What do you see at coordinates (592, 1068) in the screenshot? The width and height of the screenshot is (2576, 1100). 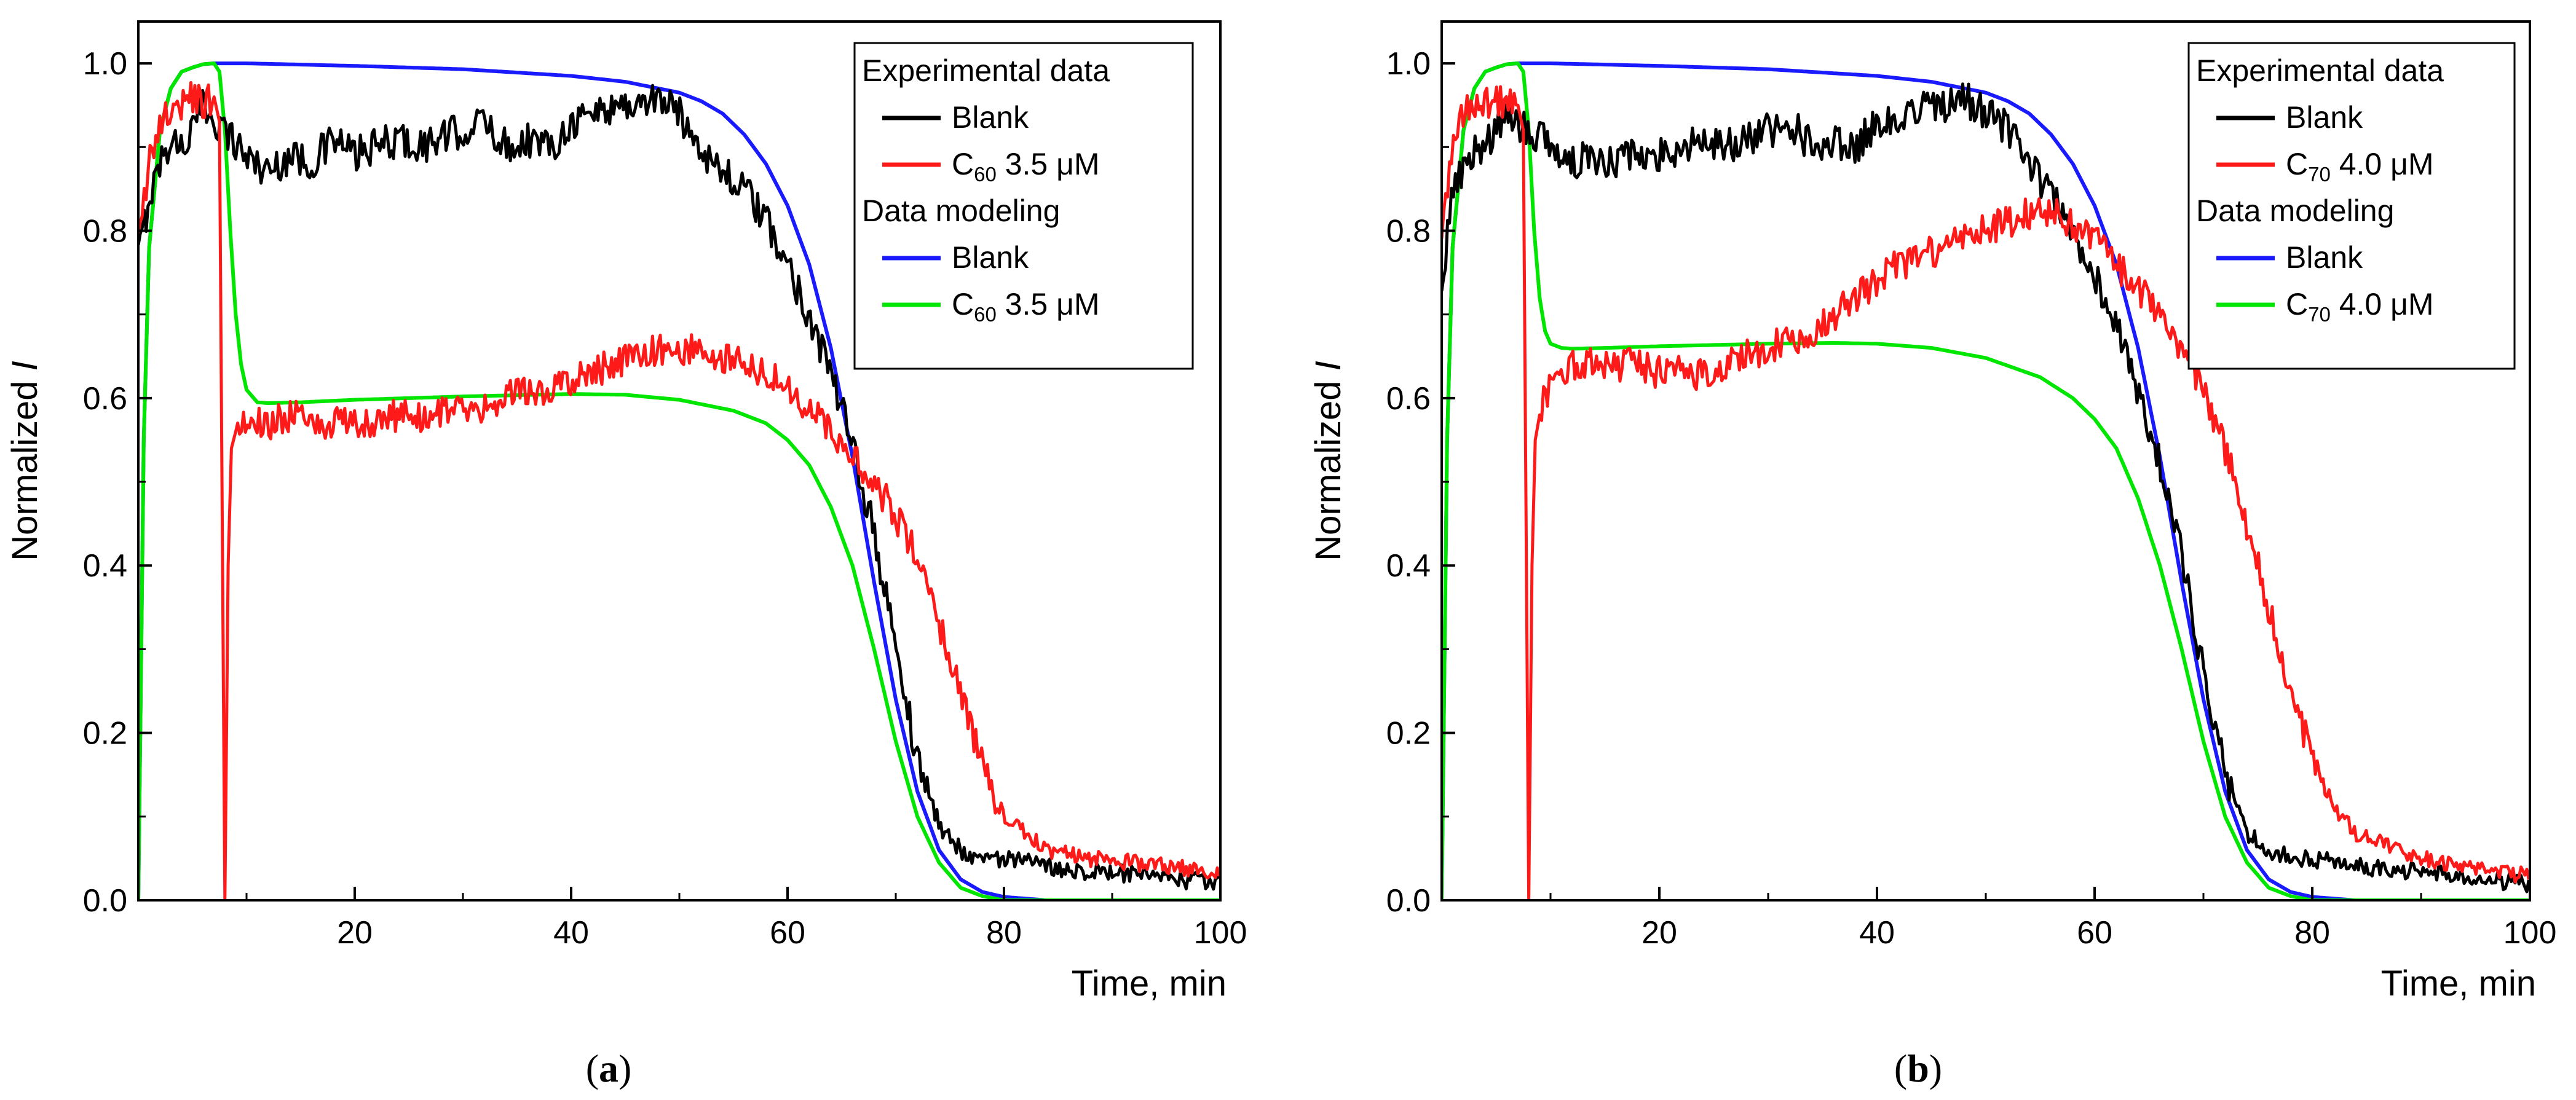 I see `panel-label-a-open: (` at bounding box center [592, 1068].